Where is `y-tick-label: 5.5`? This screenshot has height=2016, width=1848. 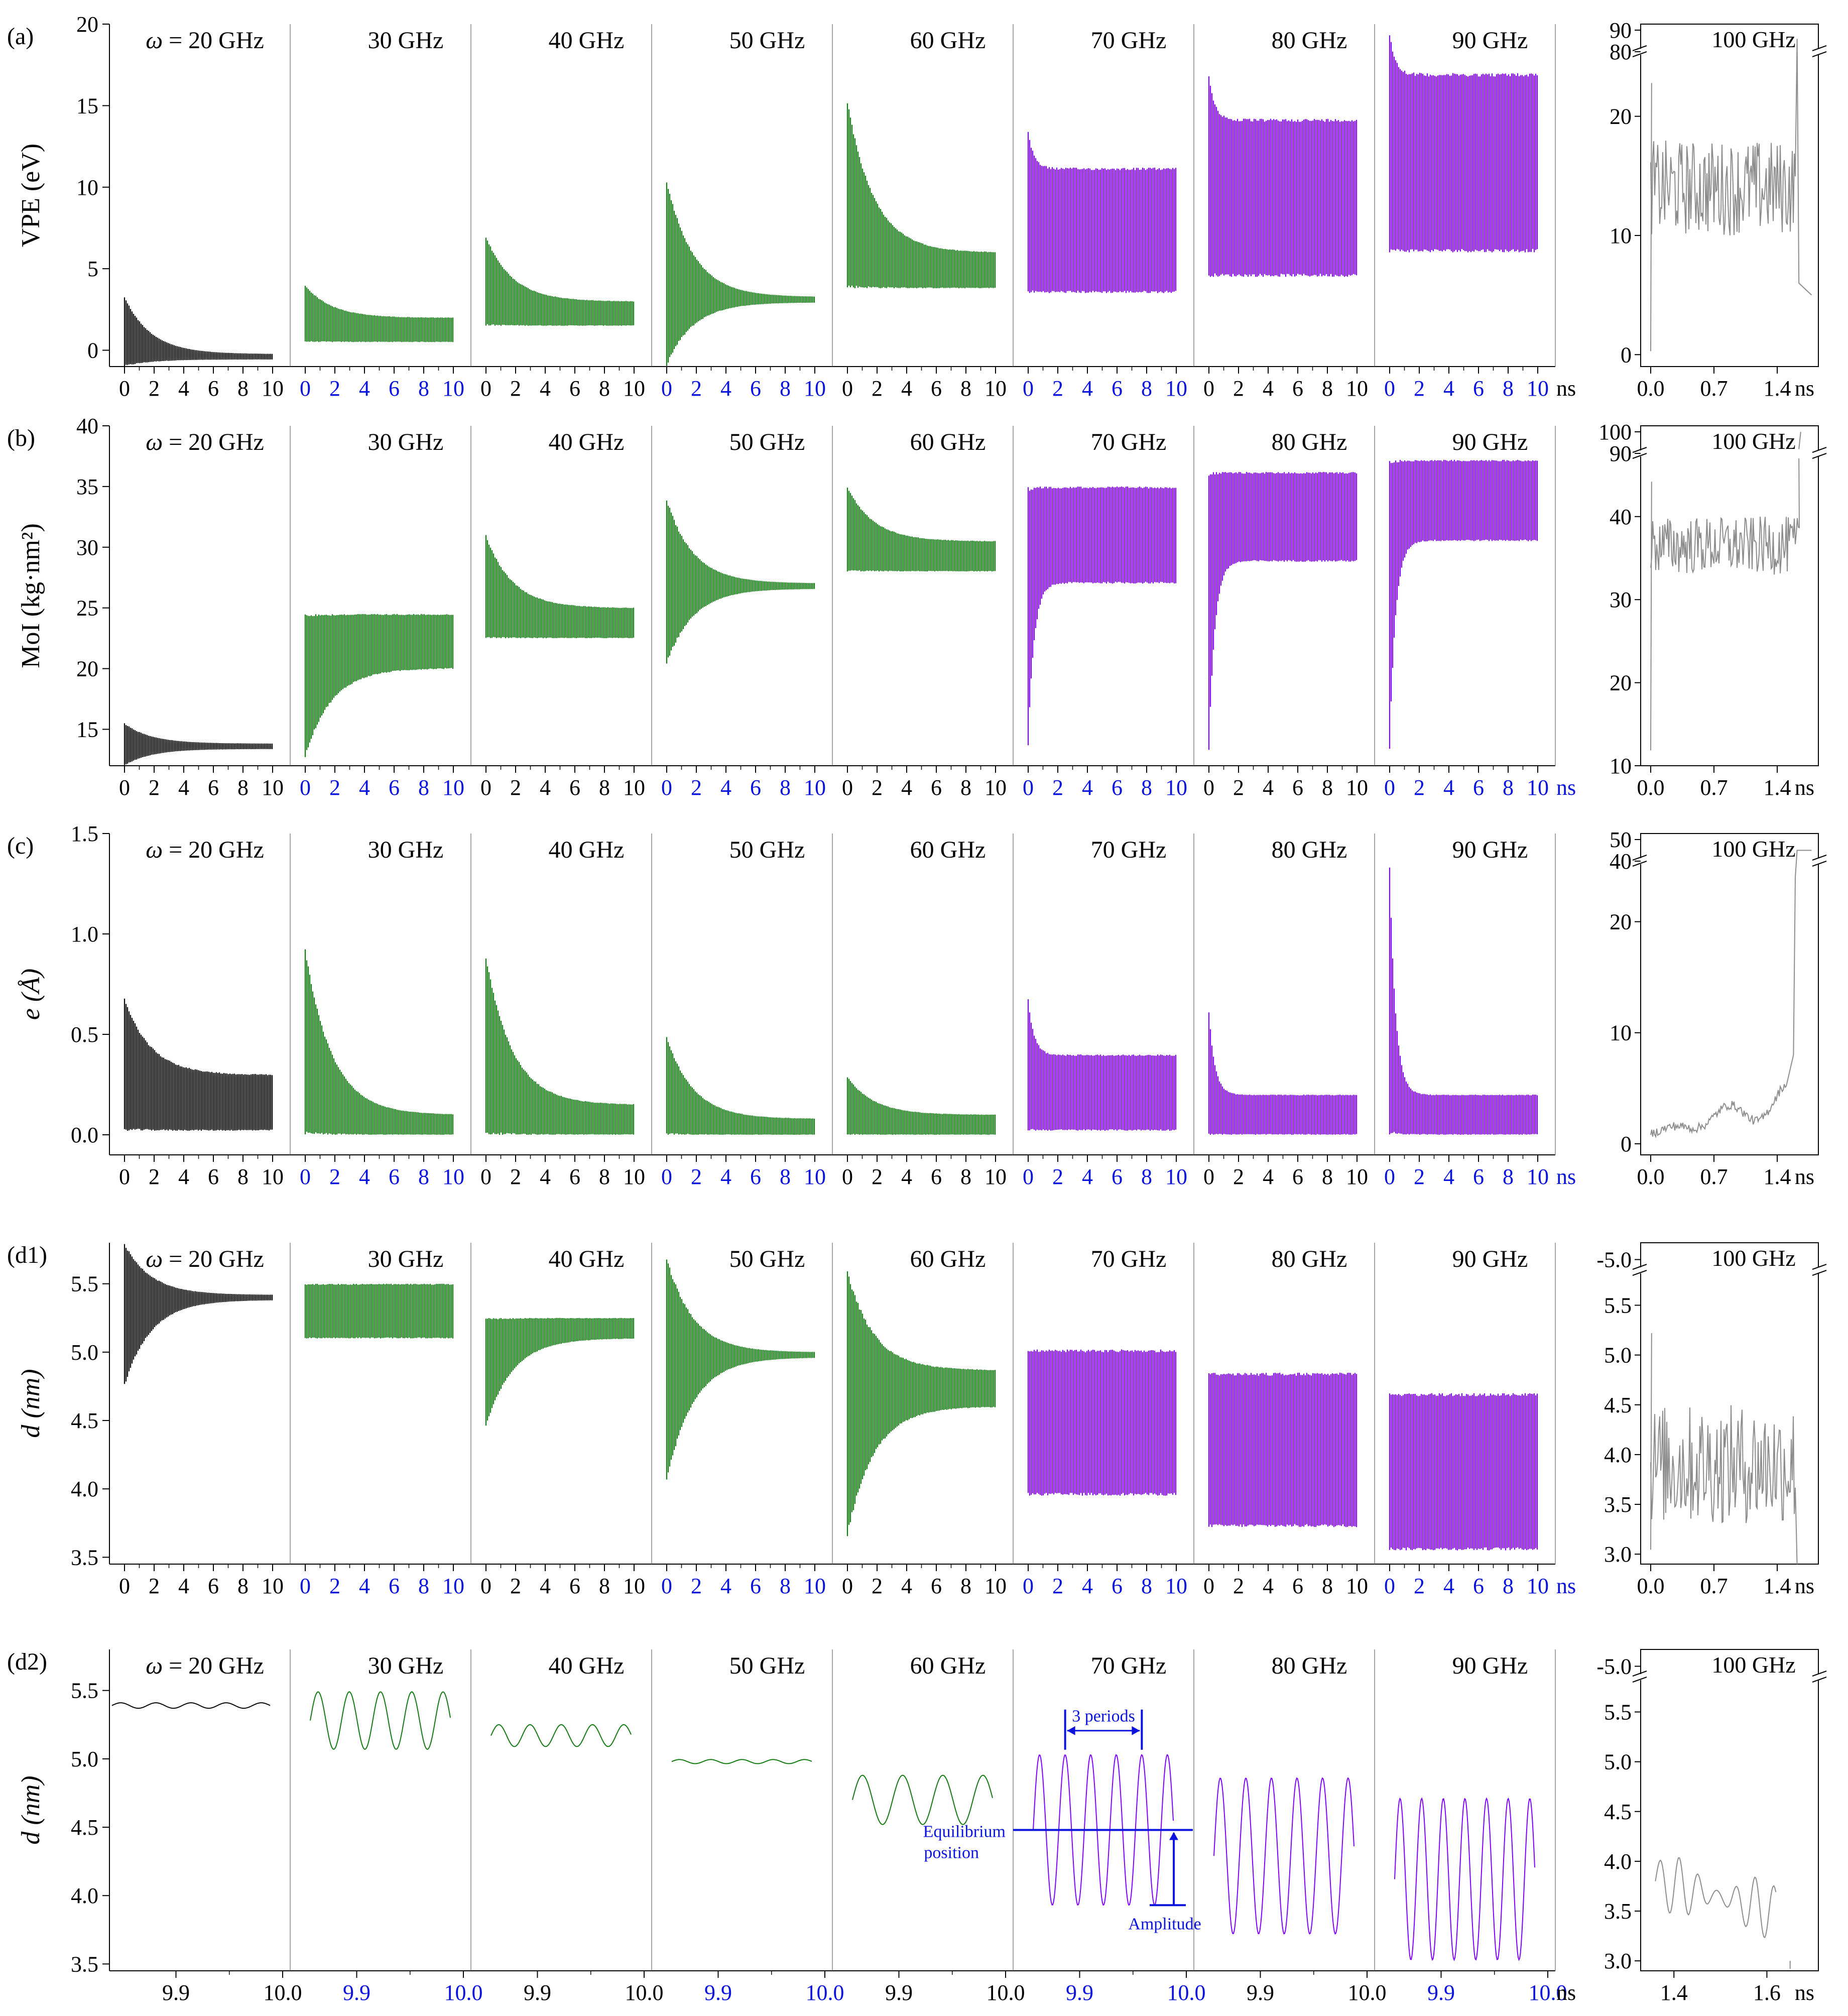 y-tick-label: 5.5 is located at coordinates (84, 1691).